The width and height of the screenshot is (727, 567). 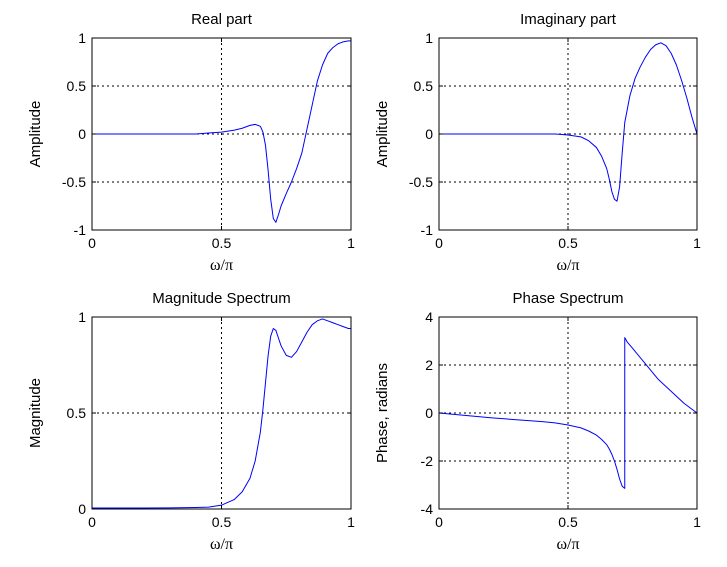 I want to click on y-tick-label: 2, so click(x=429, y=365).